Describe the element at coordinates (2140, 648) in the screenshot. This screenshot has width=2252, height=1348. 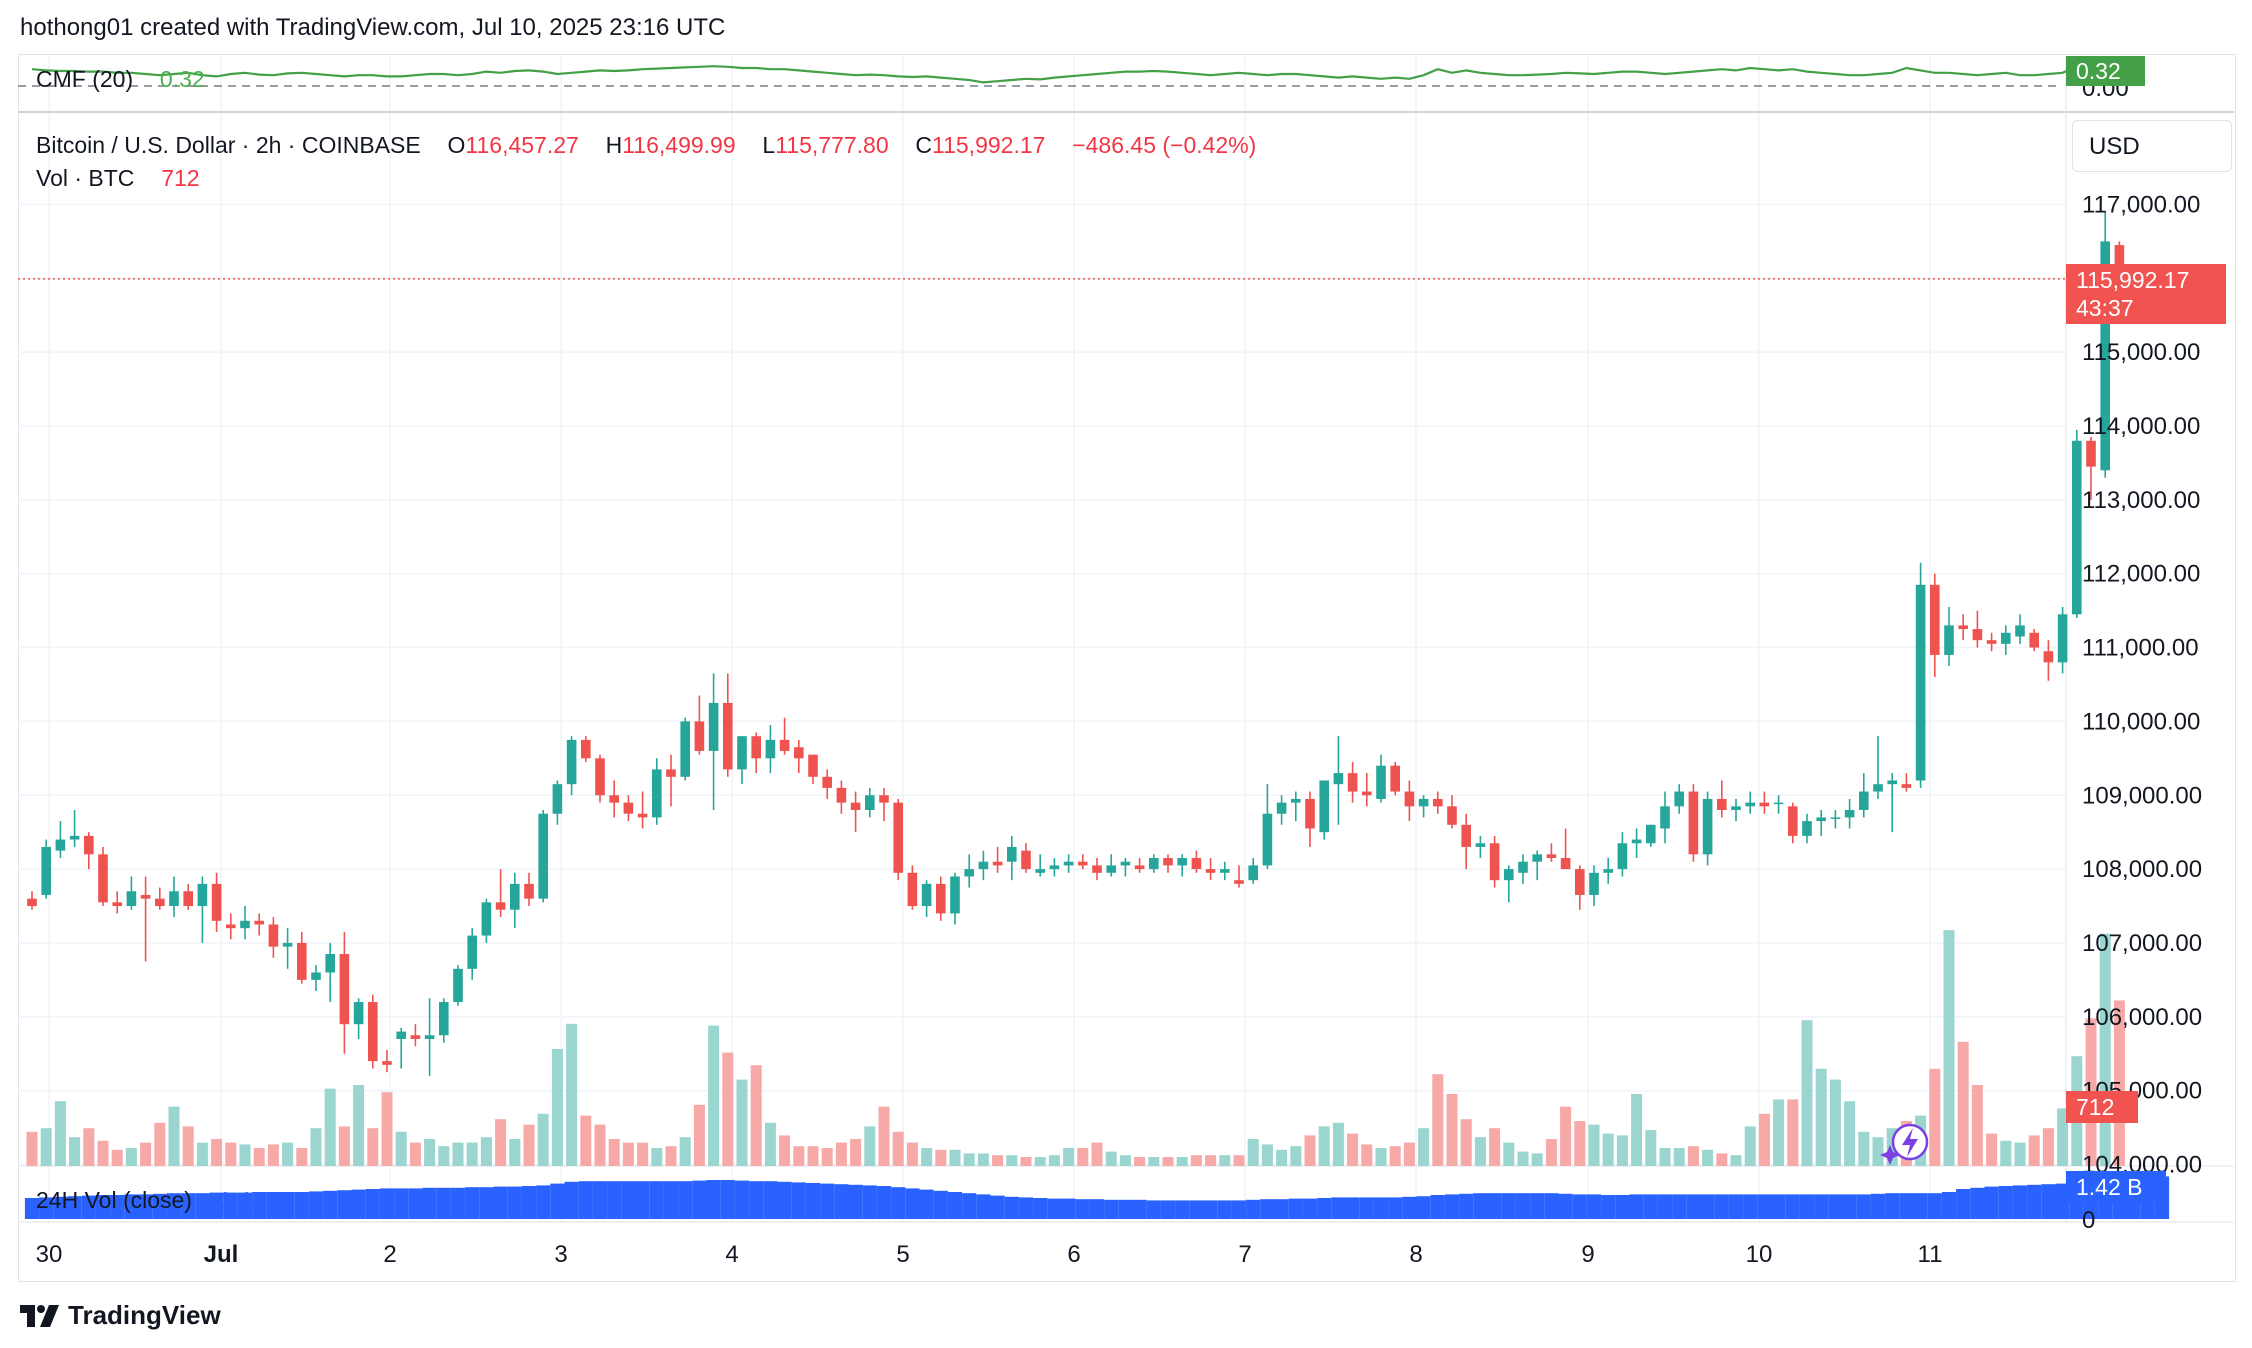
I see `y-tick-label: 111,000.00` at that location.